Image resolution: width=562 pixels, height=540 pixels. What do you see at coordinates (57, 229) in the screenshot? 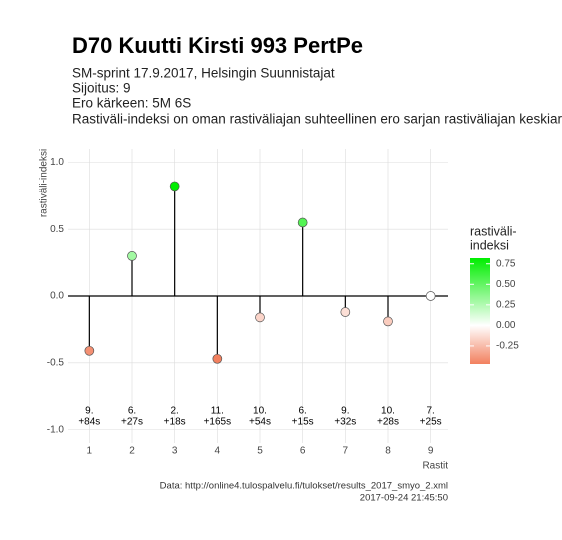
I see `y-tick-label: 0.5` at bounding box center [57, 229].